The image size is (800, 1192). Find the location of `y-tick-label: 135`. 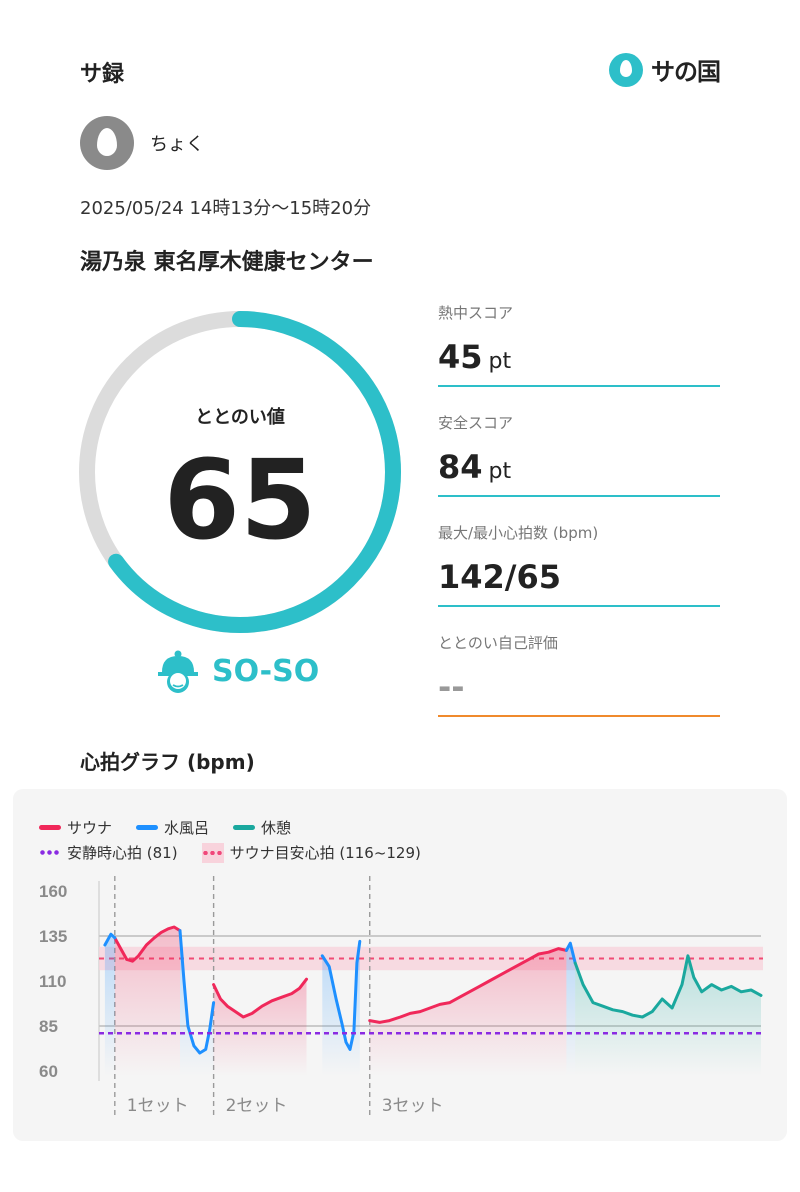

y-tick-label: 135 is located at coordinates (53, 936).